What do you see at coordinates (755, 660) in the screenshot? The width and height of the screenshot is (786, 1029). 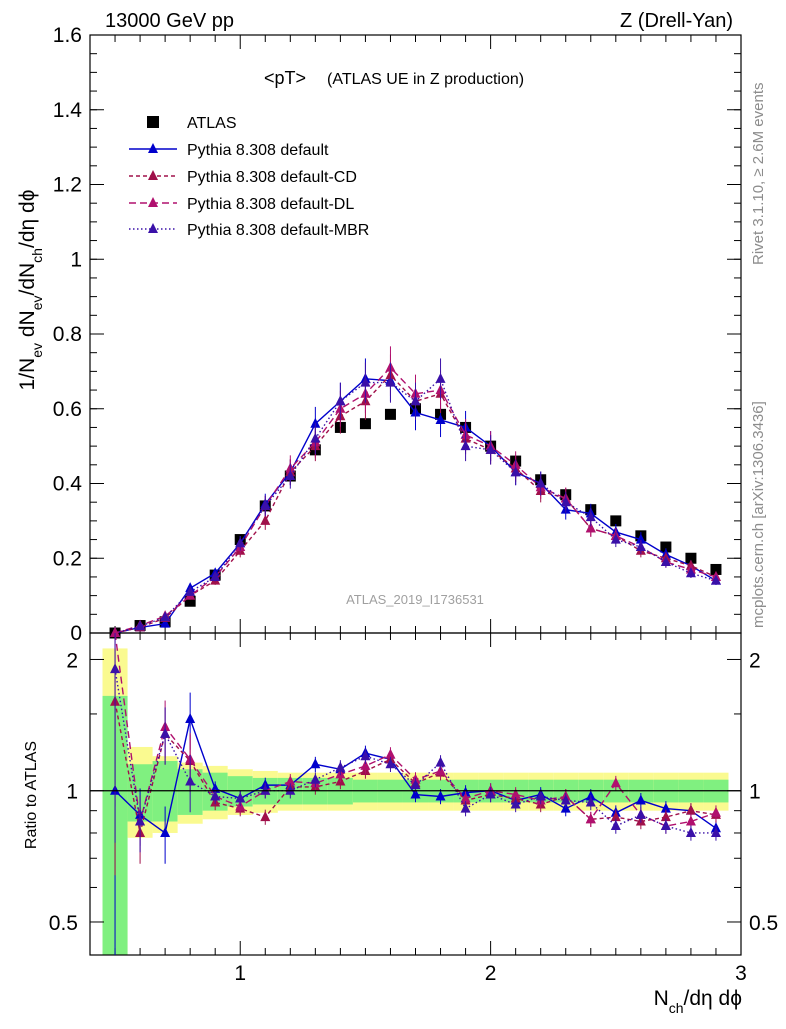 I see `ratio-y-tick-label-right: 2` at bounding box center [755, 660].